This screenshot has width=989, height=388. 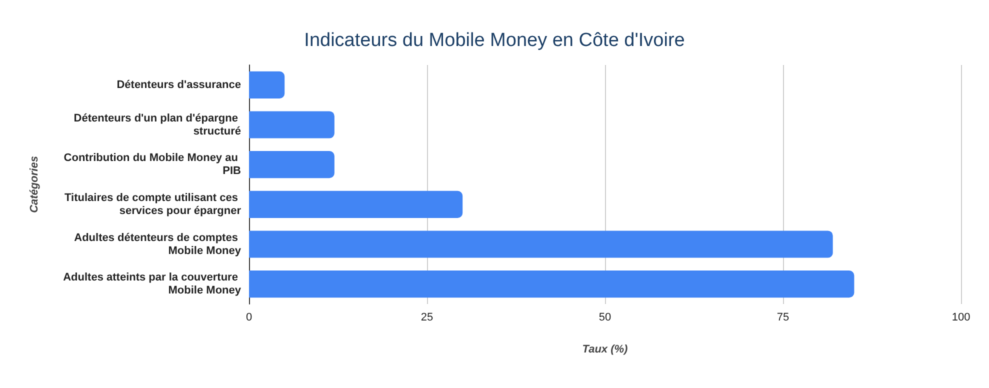 I want to click on x-tick-label: 50, so click(x=605, y=318).